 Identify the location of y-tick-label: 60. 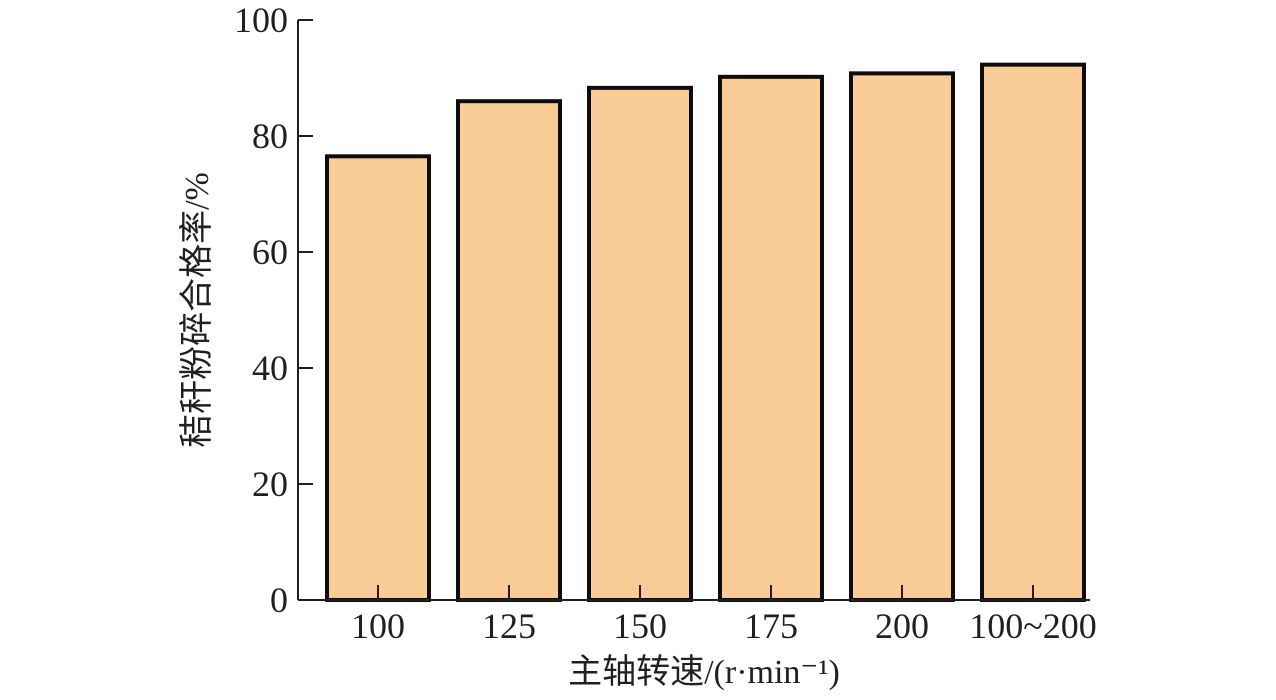
(270, 252).